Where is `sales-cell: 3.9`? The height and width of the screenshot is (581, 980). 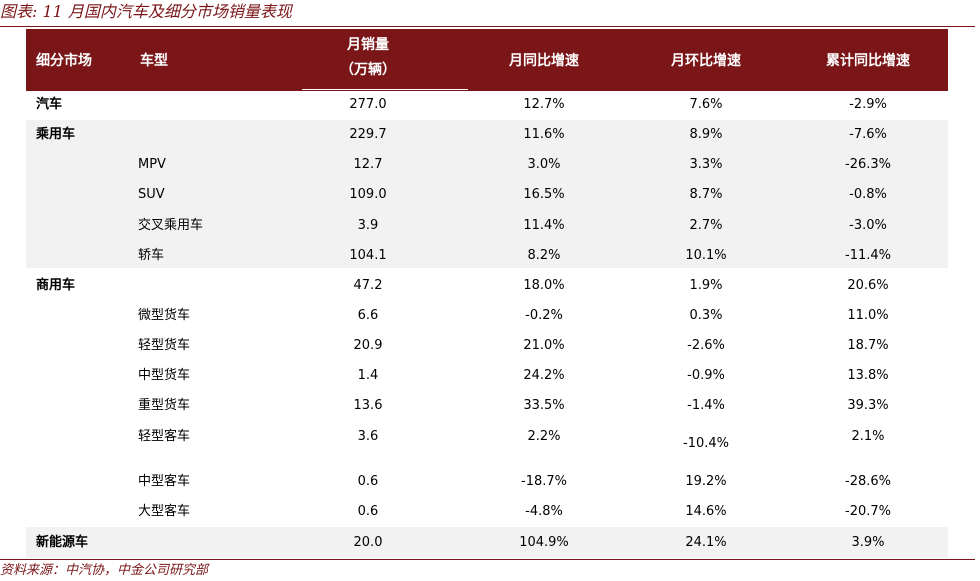
sales-cell: 3.9 is located at coordinates (368, 225).